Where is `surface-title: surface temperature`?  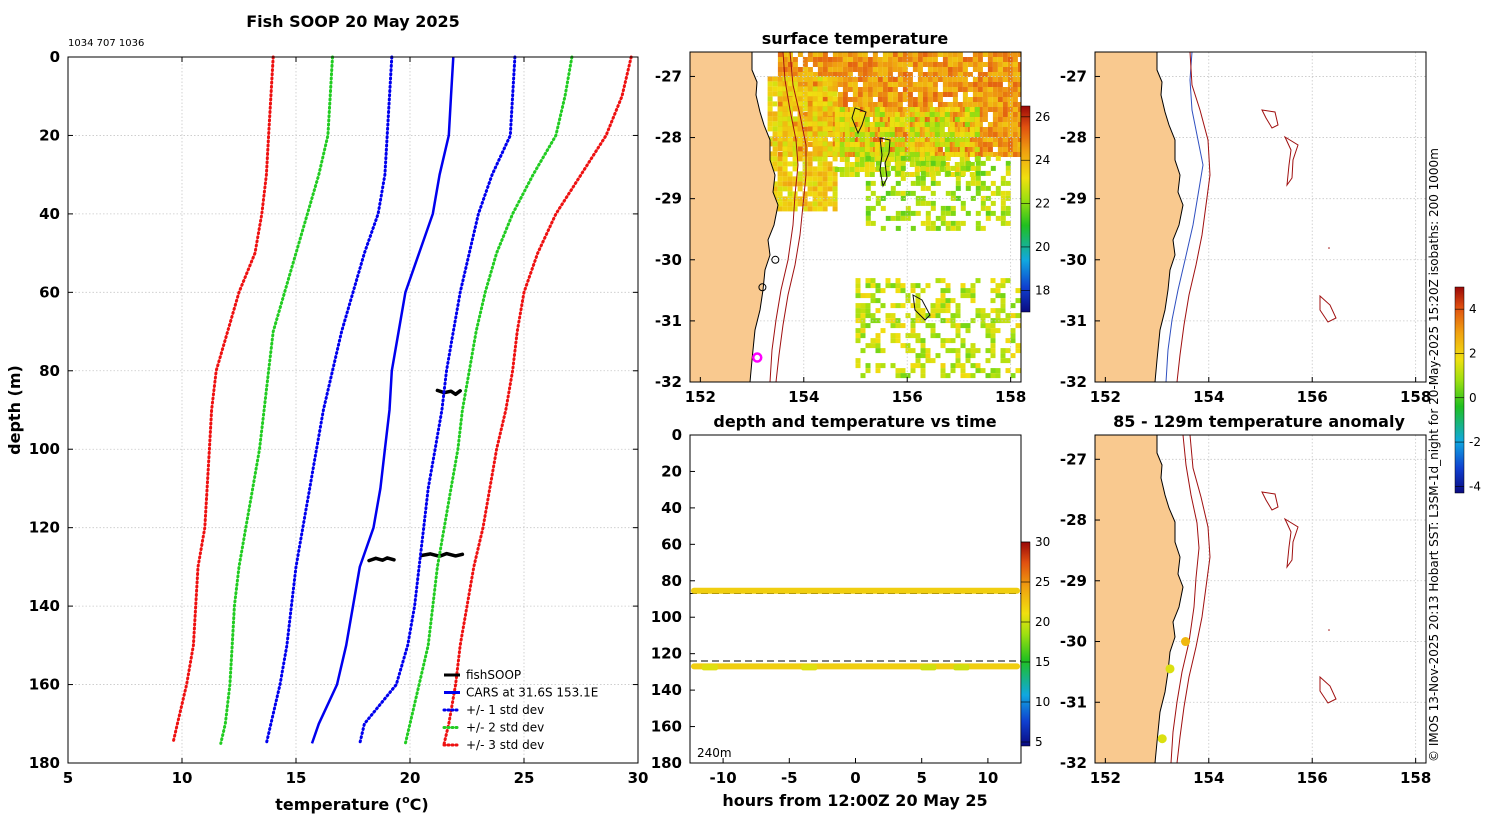 surface-title: surface temperature is located at coordinates (855, 38).